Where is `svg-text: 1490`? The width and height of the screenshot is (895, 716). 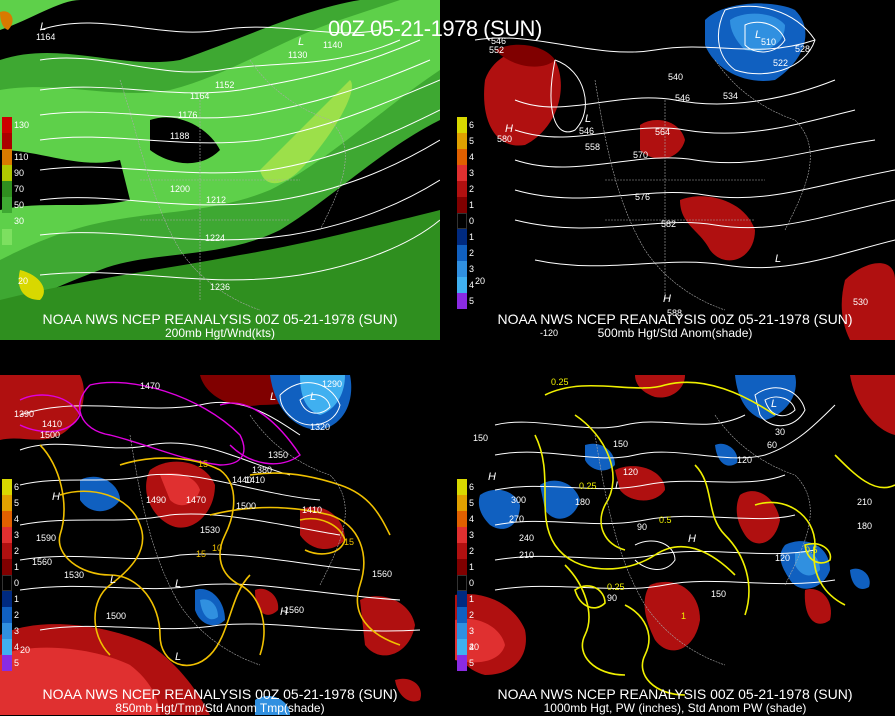
svg-text: 1490 is located at coordinates (156, 500).